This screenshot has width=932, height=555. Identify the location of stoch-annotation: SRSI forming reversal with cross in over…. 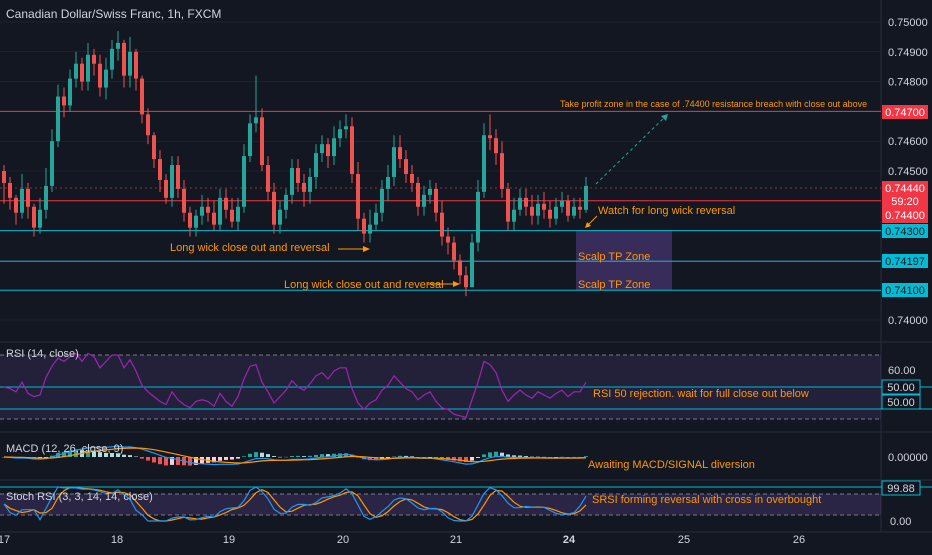
(706, 500).